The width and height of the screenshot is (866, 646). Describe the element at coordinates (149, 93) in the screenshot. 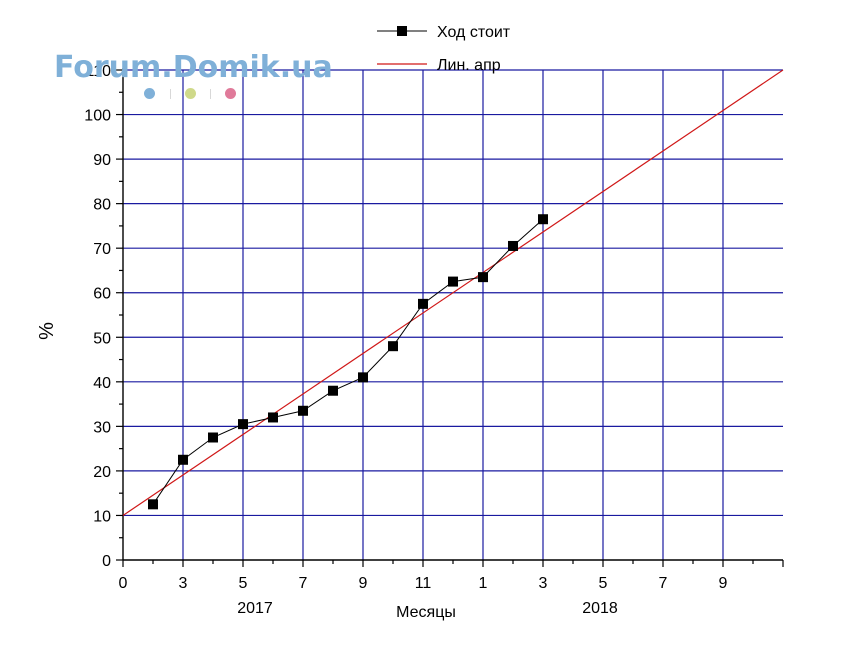

I see `watermark-dot-blue` at that location.